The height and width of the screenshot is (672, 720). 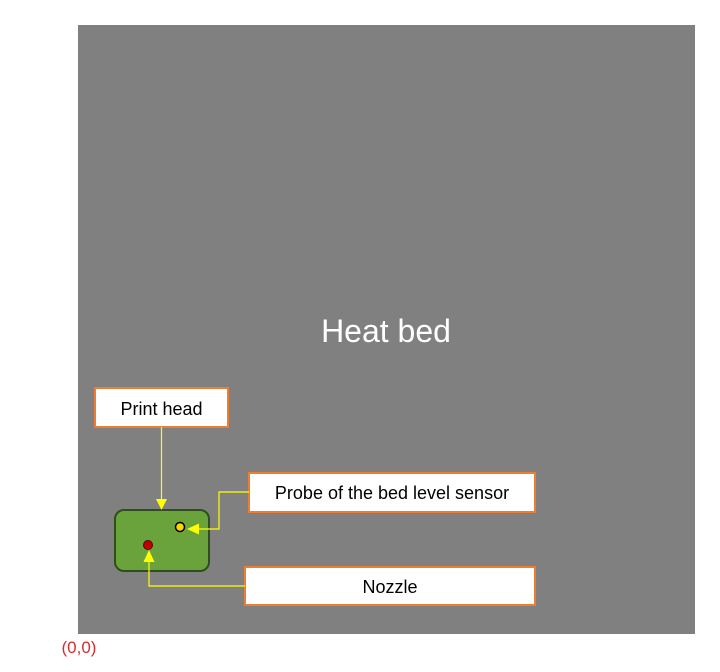 What do you see at coordinates (148, 545) in the screenshot?
I see `nozzle-dot` at bounding box center [148, 545].